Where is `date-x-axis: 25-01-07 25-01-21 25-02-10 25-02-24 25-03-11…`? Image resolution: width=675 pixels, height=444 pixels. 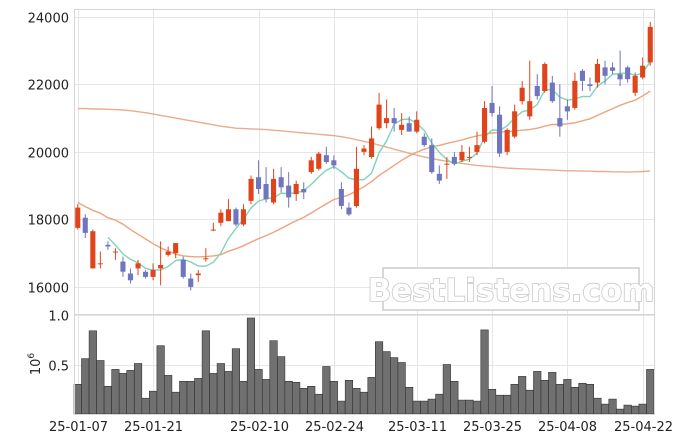
date-x-axis: 25-01-07 25-01-21 25-02-10 25-02-24 25-03-11… is located at coordinates (361, 427).